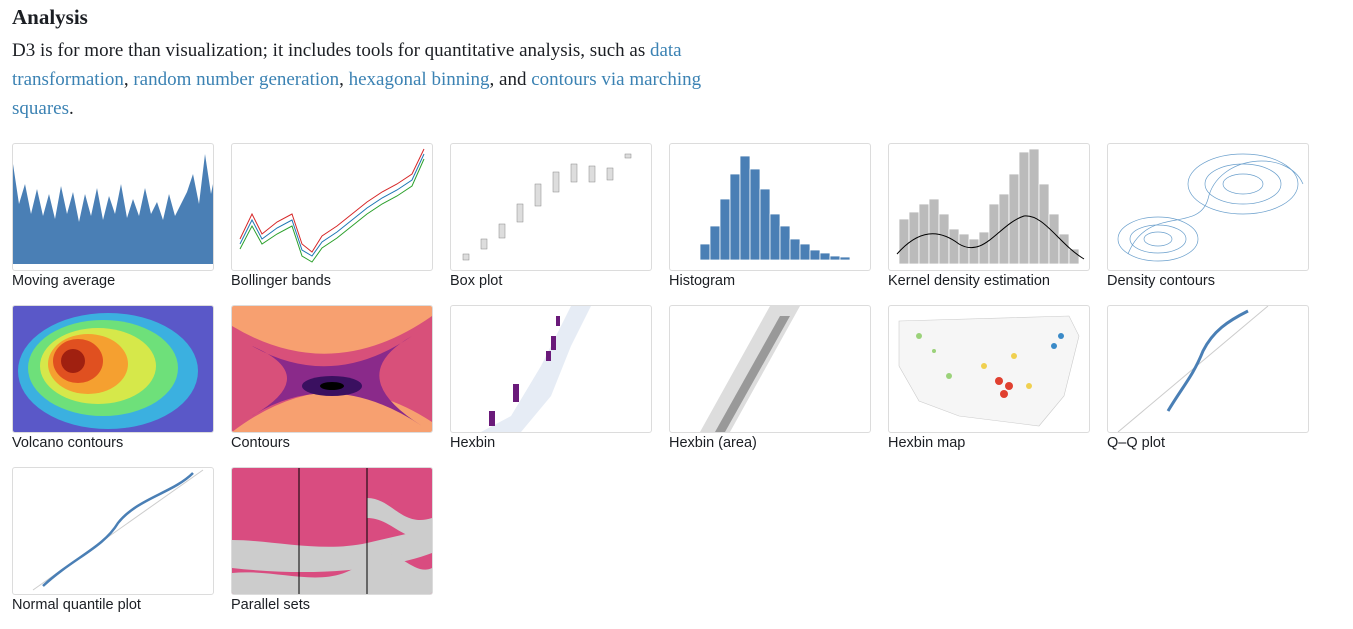  What do you see at coordinates (476, 281) in the screenshot?
I see `card-label: Box plot` at bounding box center [476, 281].